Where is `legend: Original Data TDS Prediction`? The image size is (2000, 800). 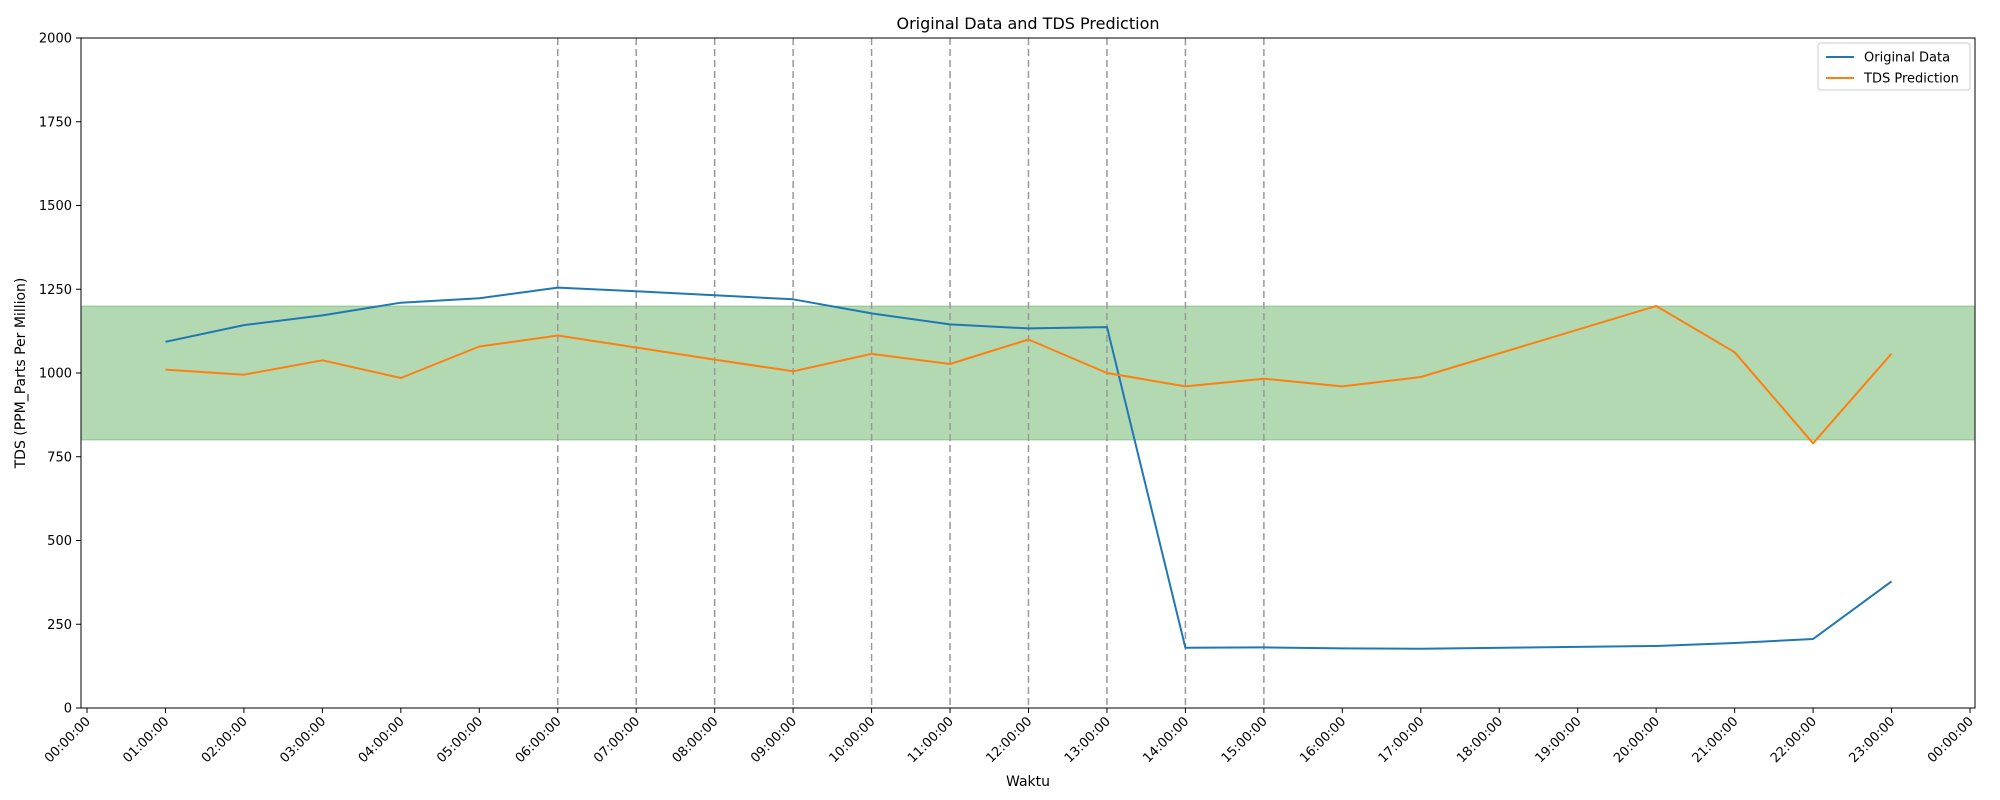
legend: Original Data TDS Prediction is located at coordinates (1894, 66).